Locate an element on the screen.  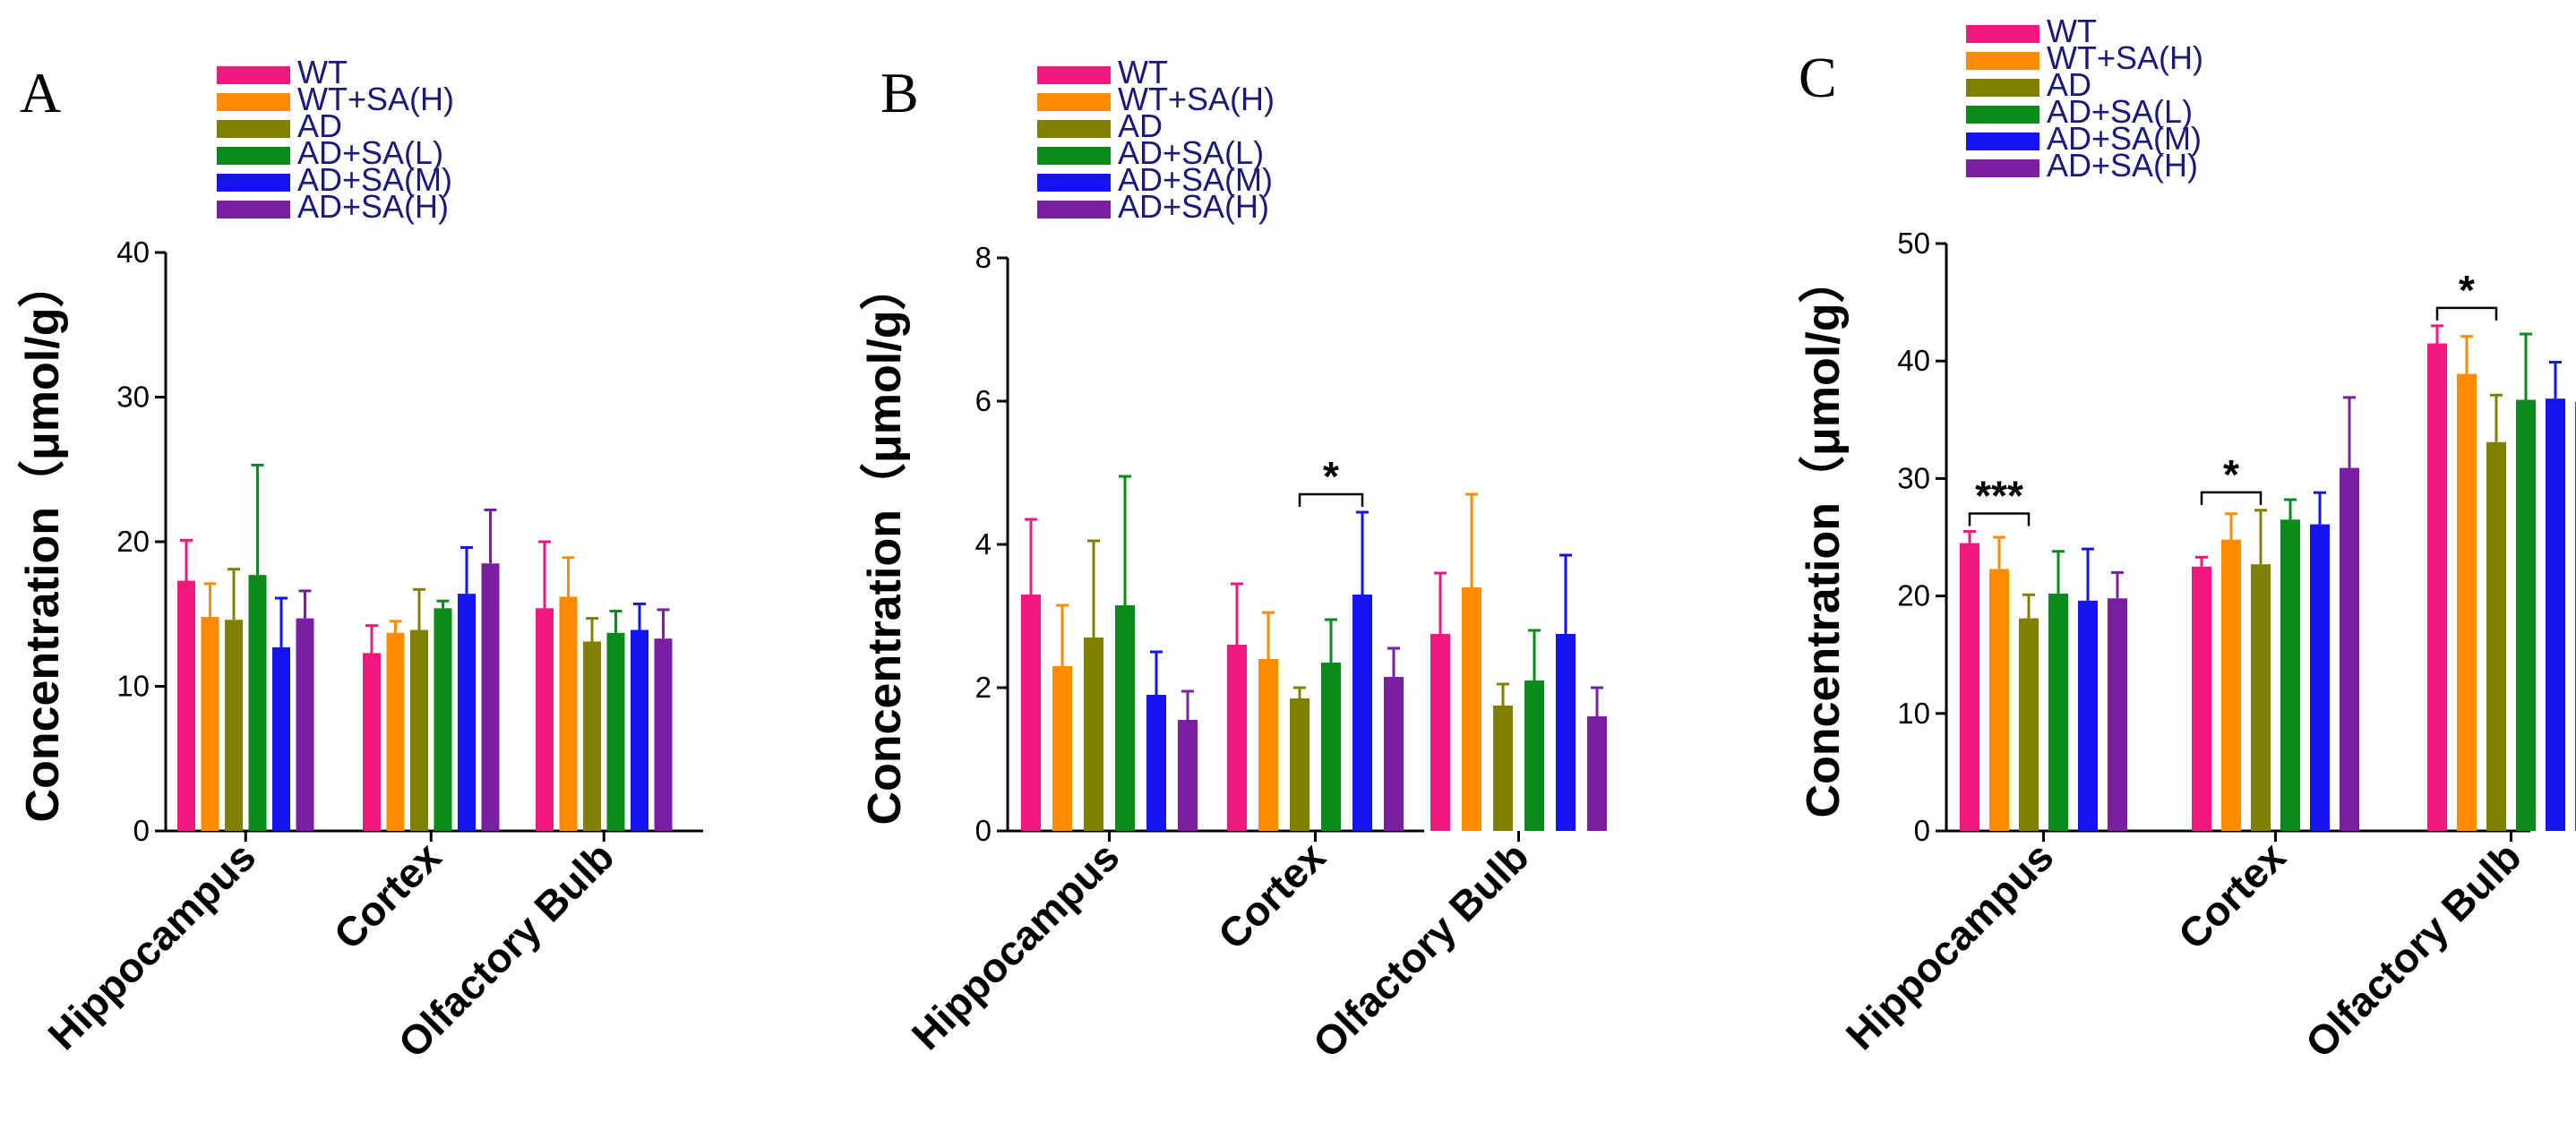
bar-wt-sa-h--2 is located at coordinates (568, 713).